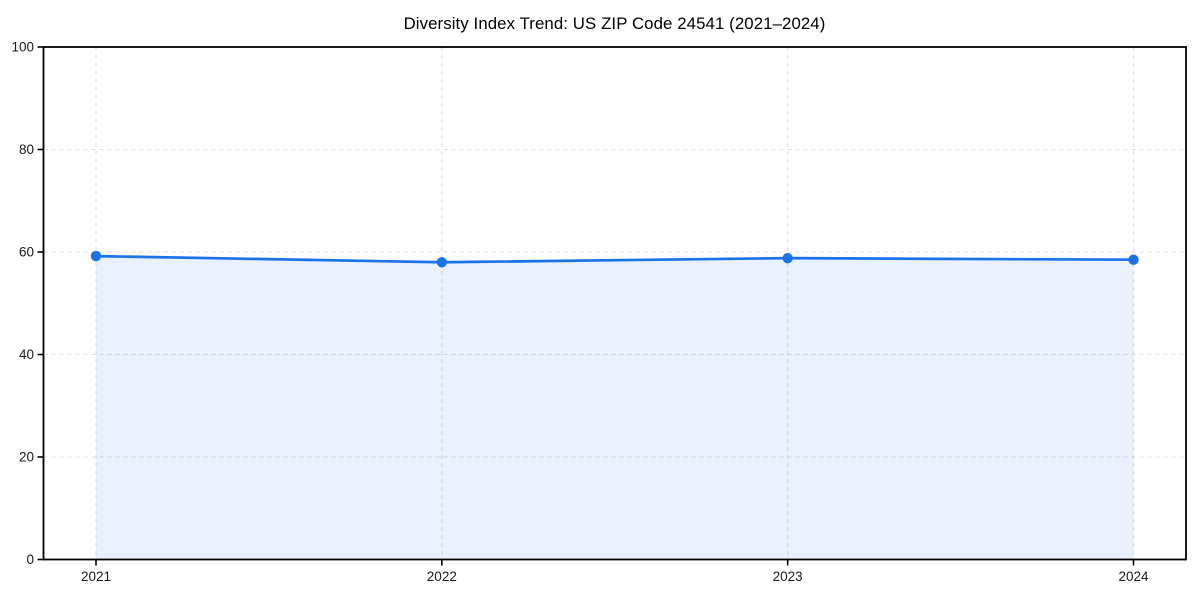 Image resolution: width=1200 pixels, height=600 pixels. I want to click on y-tick-label: 0, so click(30, 559).